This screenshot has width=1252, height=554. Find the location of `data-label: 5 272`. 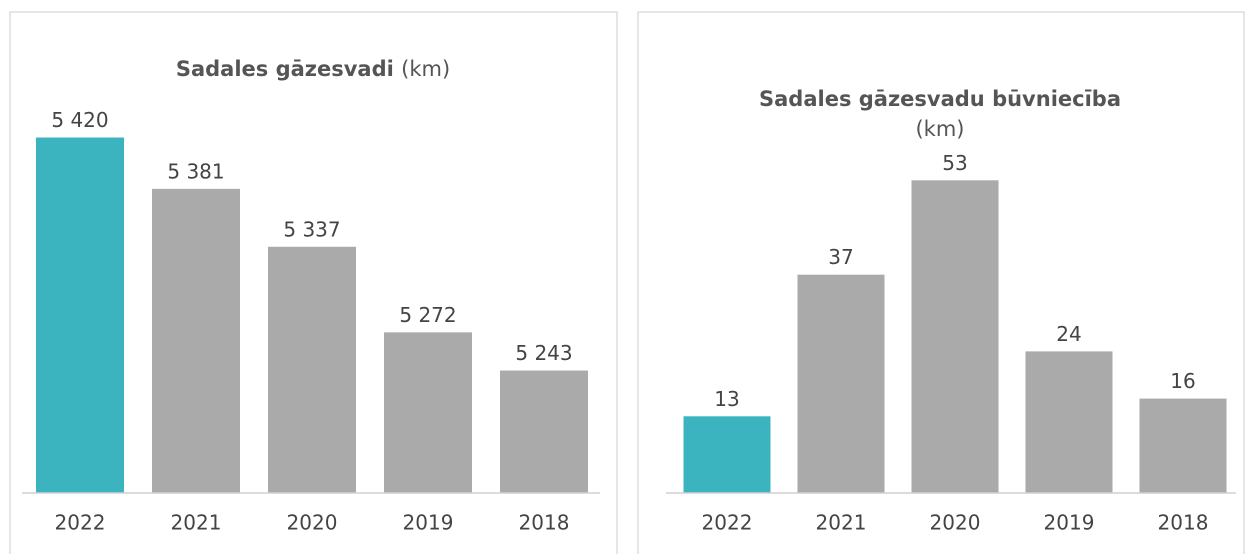

data-label: 5 272 is located at coordinates (427, 315).